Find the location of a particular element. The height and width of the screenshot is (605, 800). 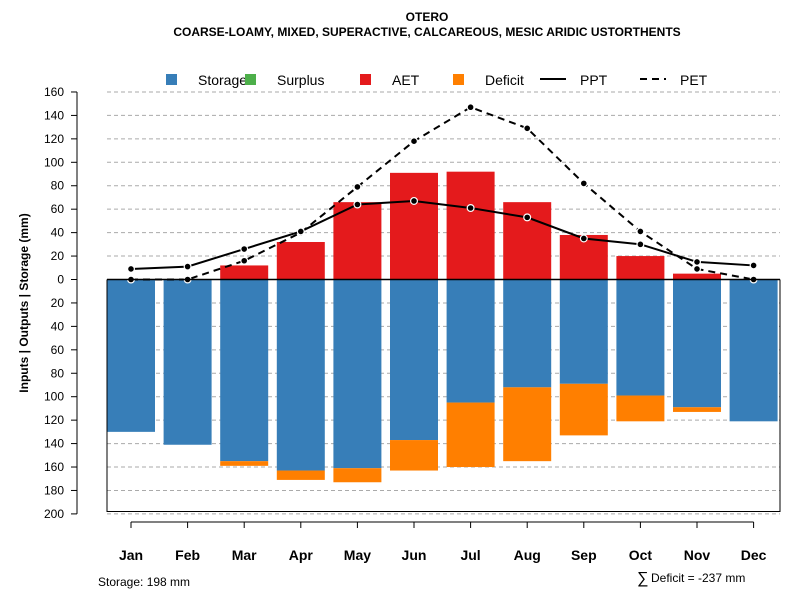

legend-label-pet: PET is located at coordinates (694, 80).